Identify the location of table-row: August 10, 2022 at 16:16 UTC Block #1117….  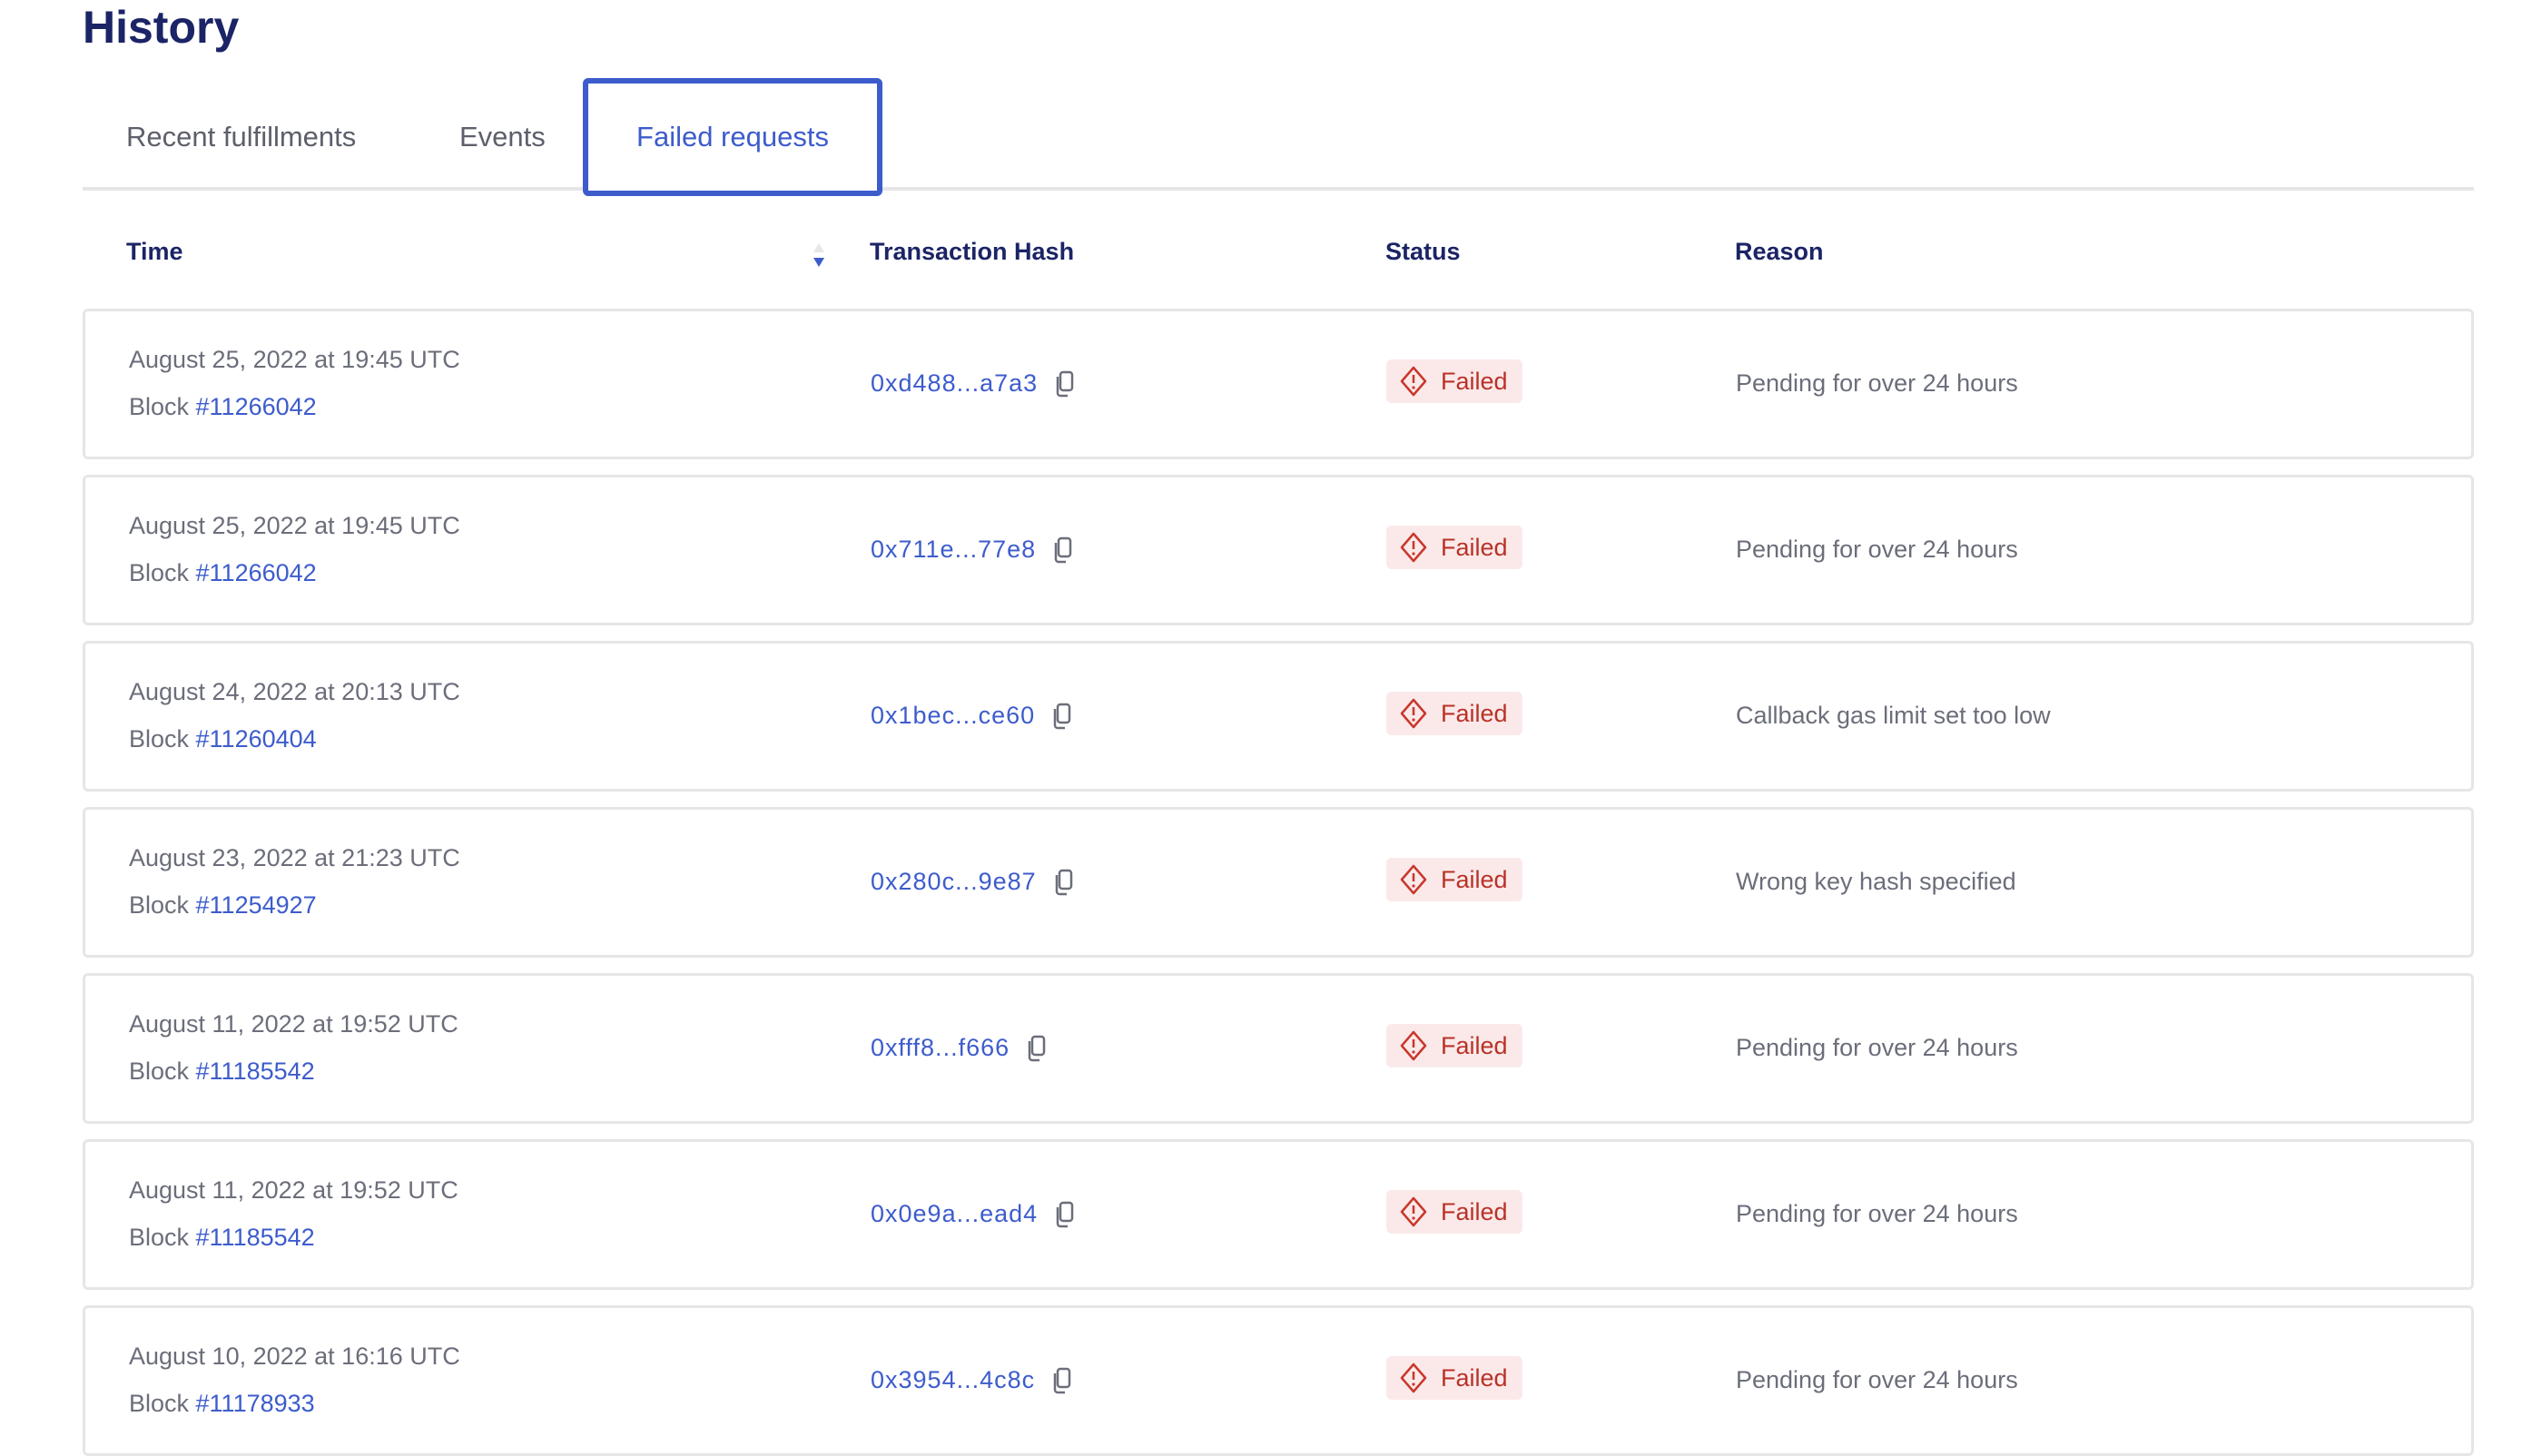
(1278, 1380).